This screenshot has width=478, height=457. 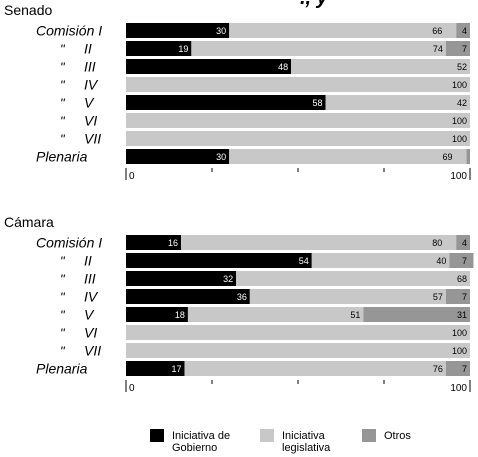 I want to click on value-label-legislativa: 68, so click(x=462, y=279).